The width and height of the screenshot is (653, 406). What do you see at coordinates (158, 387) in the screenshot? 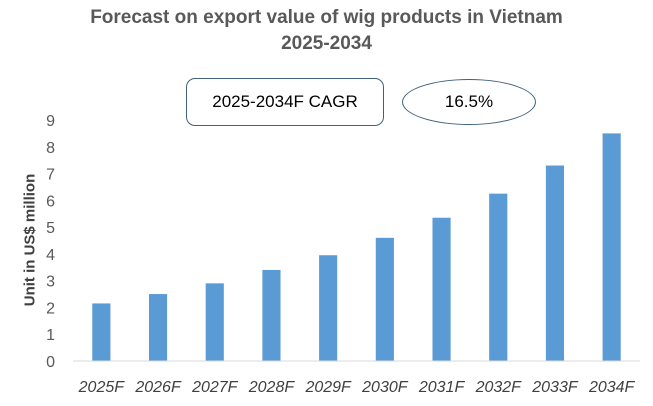
I see `x-category-label: 2026F` at bounding box center [158, 387].